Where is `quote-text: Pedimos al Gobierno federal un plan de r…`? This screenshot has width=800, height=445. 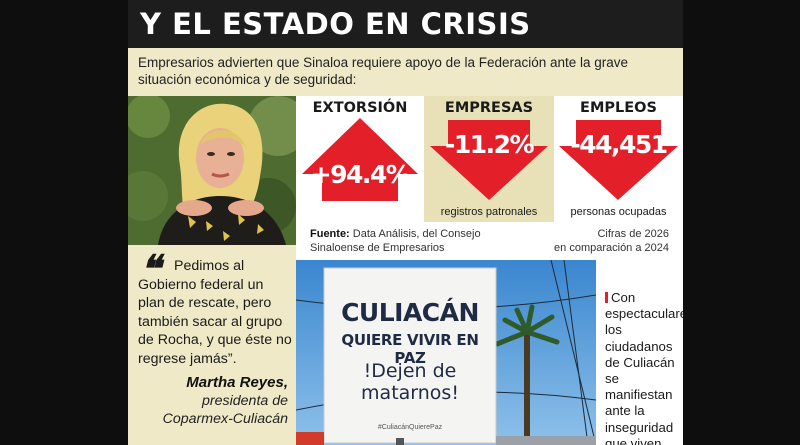 quote-text: Pedimos al Gobierno federal un plan de r… is located at coordinates (215, 312).